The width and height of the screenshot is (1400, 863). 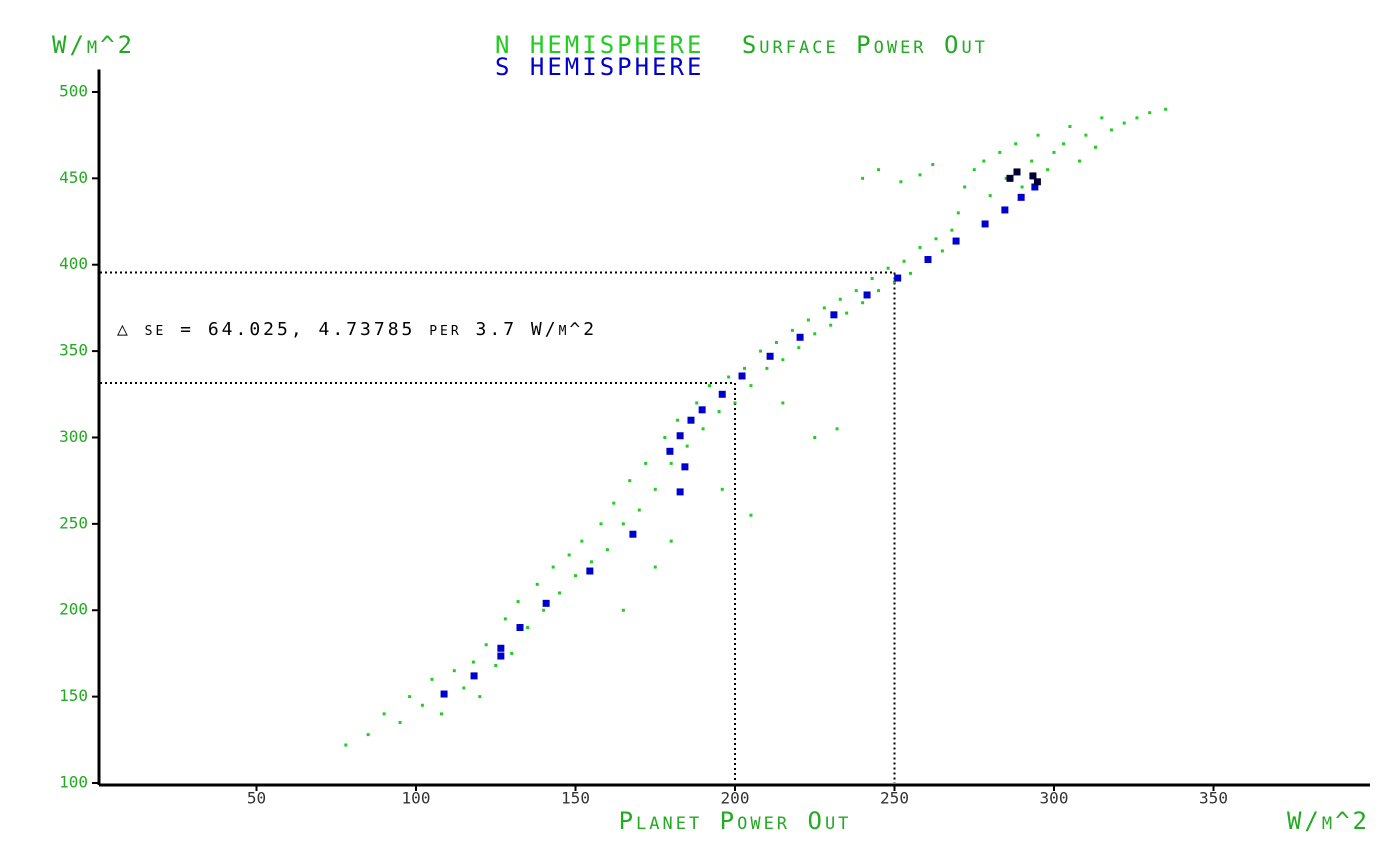 What do you see at coordinates (73, 782) in the screenshot?
I see `y-tick-label: 100` at bounding box center [73, 782].